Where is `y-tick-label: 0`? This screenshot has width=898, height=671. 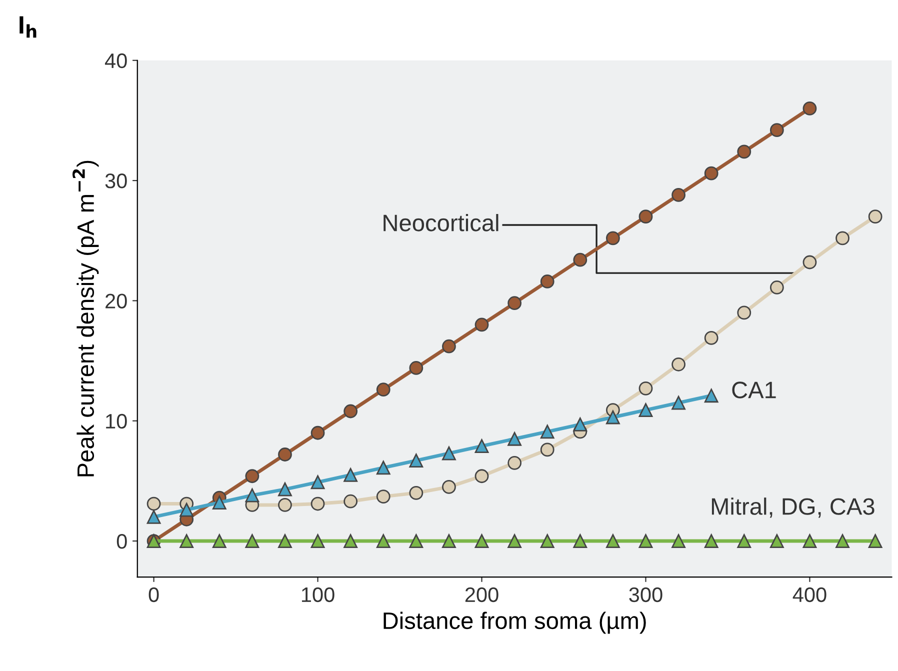 y-tick-label: 0 is located at coordinates (121, 541).